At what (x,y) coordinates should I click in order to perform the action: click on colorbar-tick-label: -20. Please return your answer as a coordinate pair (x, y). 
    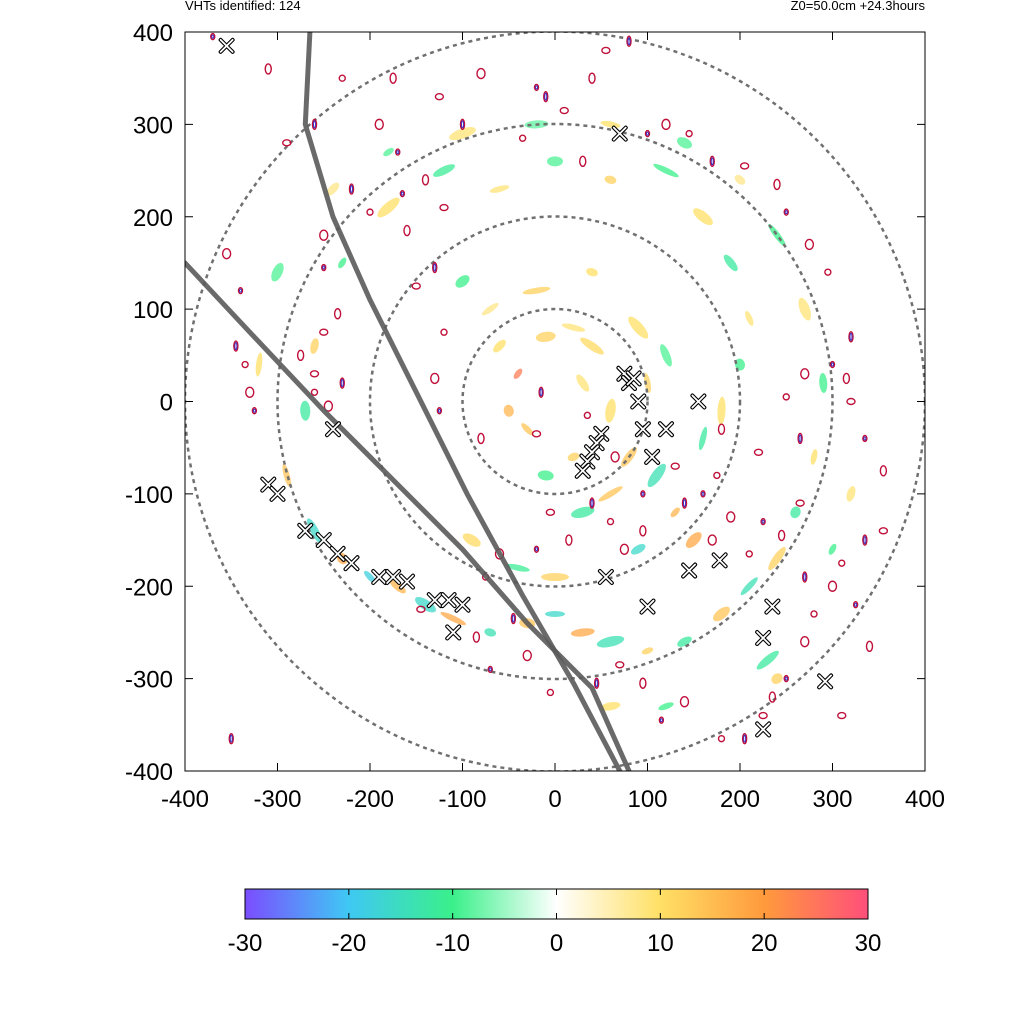
    Looking at the image, I should click on (348, 943).